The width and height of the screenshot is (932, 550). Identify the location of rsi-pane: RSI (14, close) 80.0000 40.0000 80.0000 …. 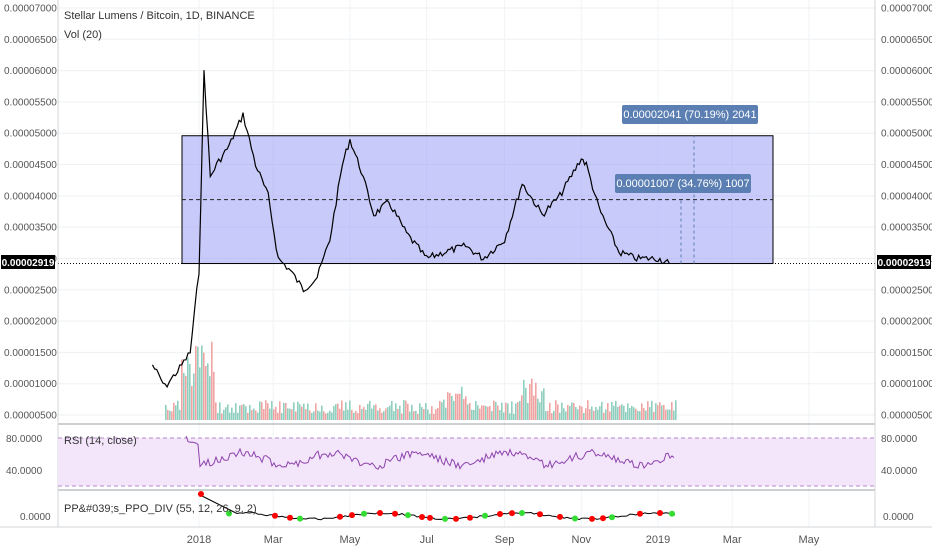
(462, 460).